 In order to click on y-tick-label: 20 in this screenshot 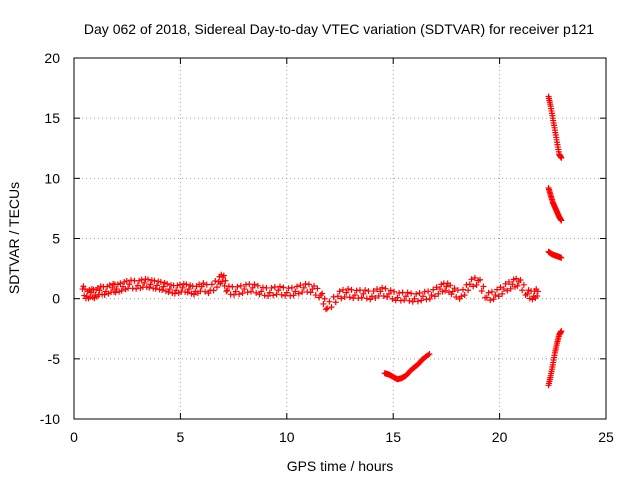, I will do `click(52, 58)`.